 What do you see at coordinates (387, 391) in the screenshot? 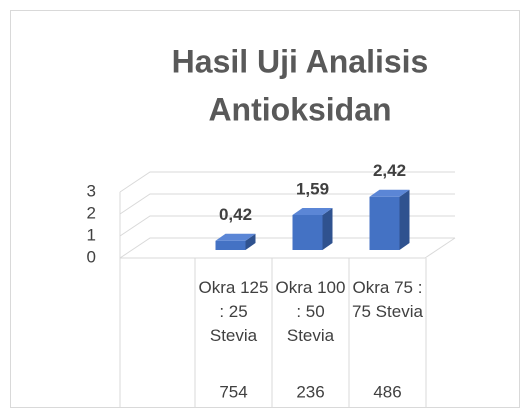
I see `category-code: 486` at bounding box center [387, 391].